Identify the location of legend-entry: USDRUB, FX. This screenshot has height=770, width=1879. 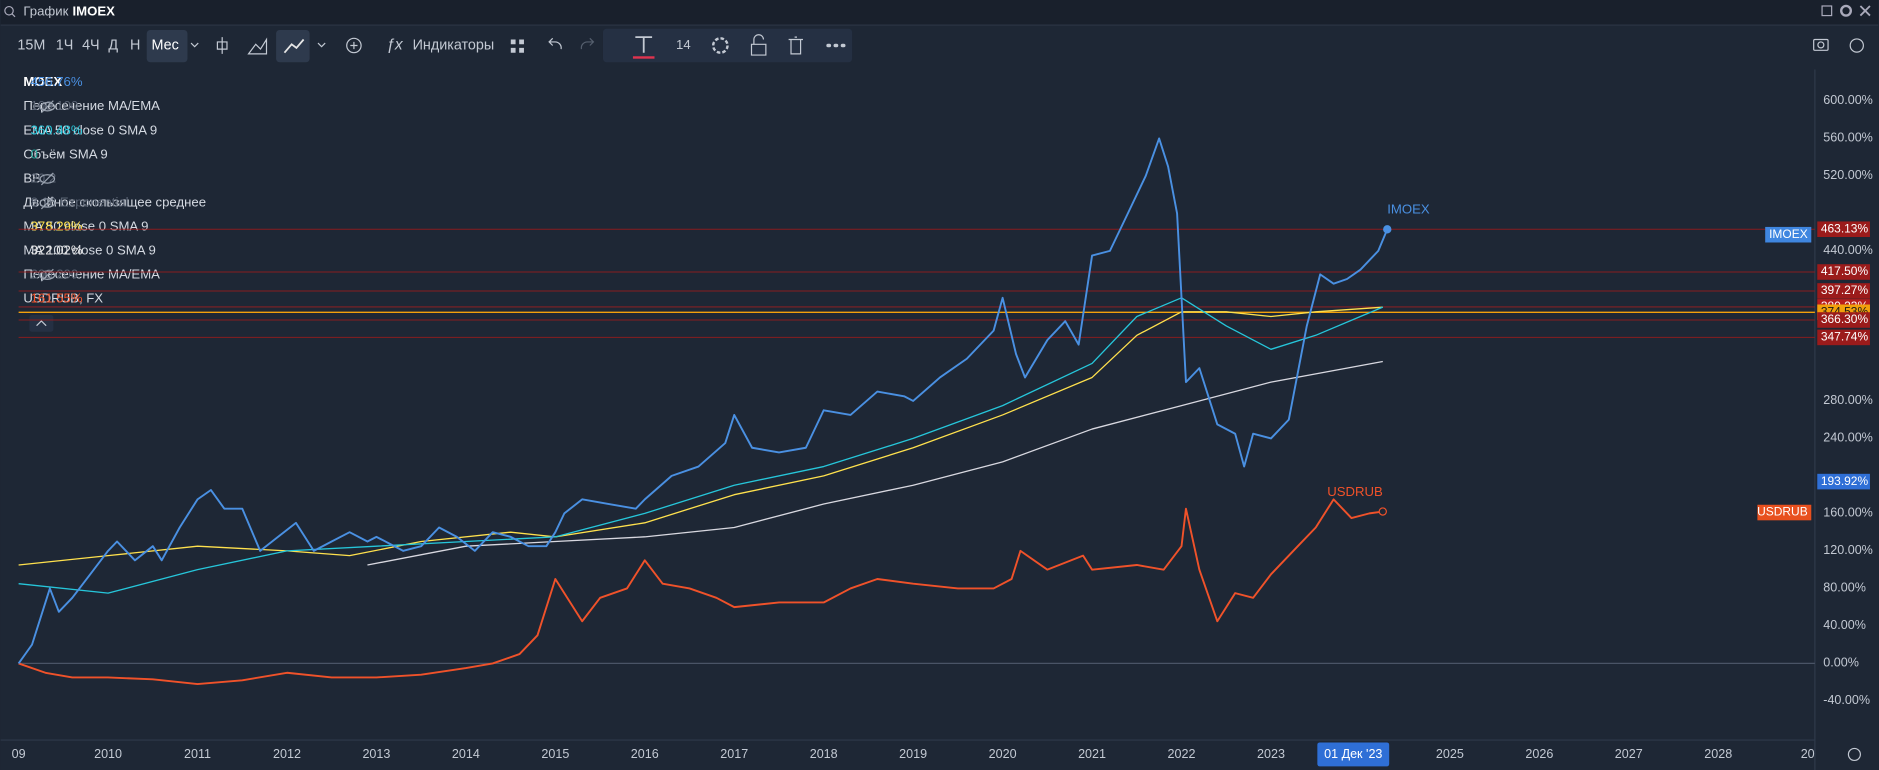
(63, 298).